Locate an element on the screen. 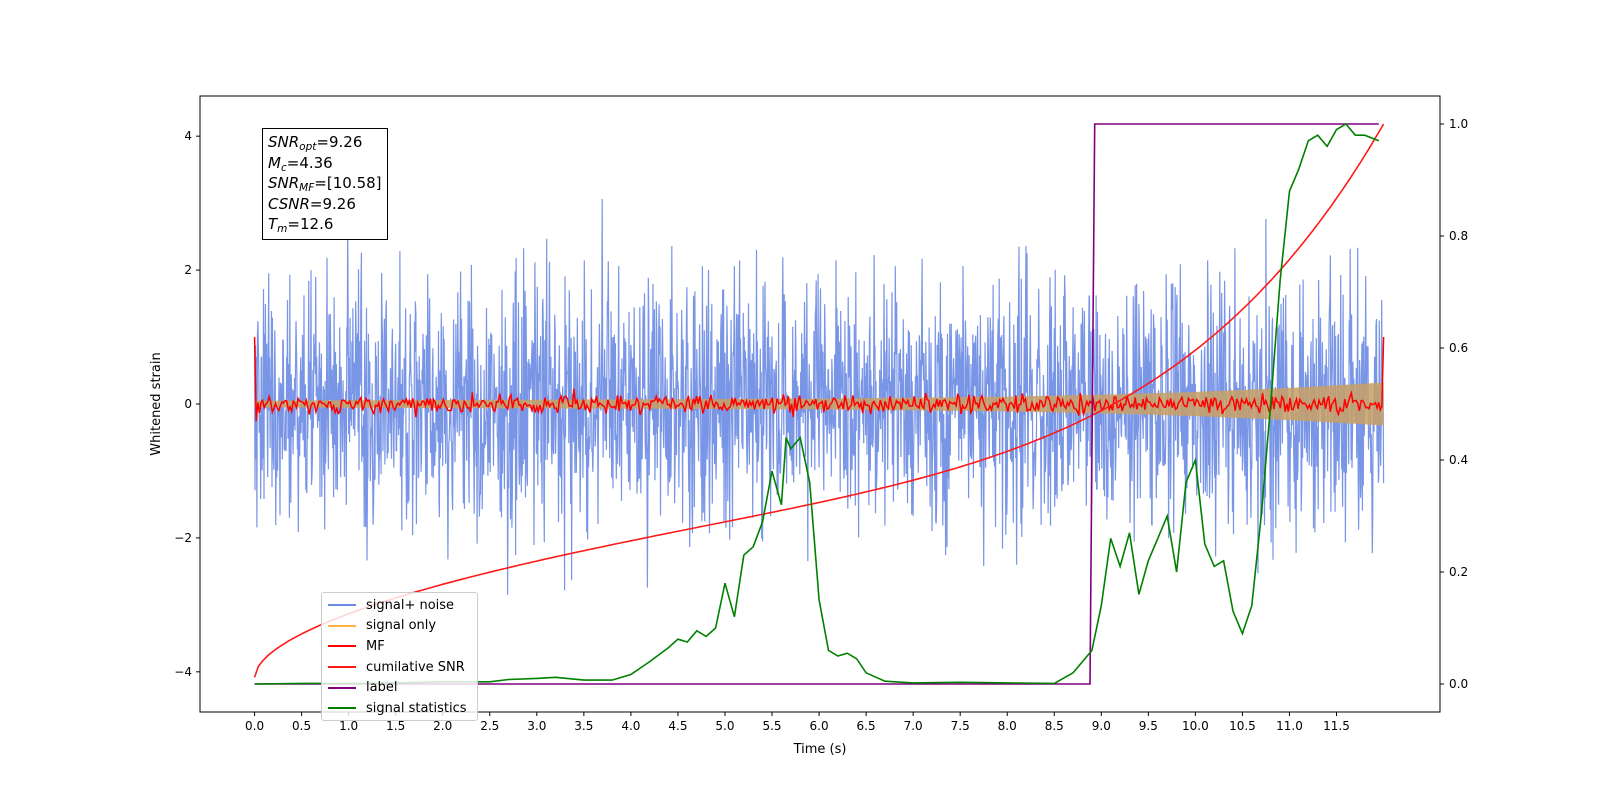 This screenshot has height=800, width=1600. legend-item: MF is located at coordinates (399, 646).